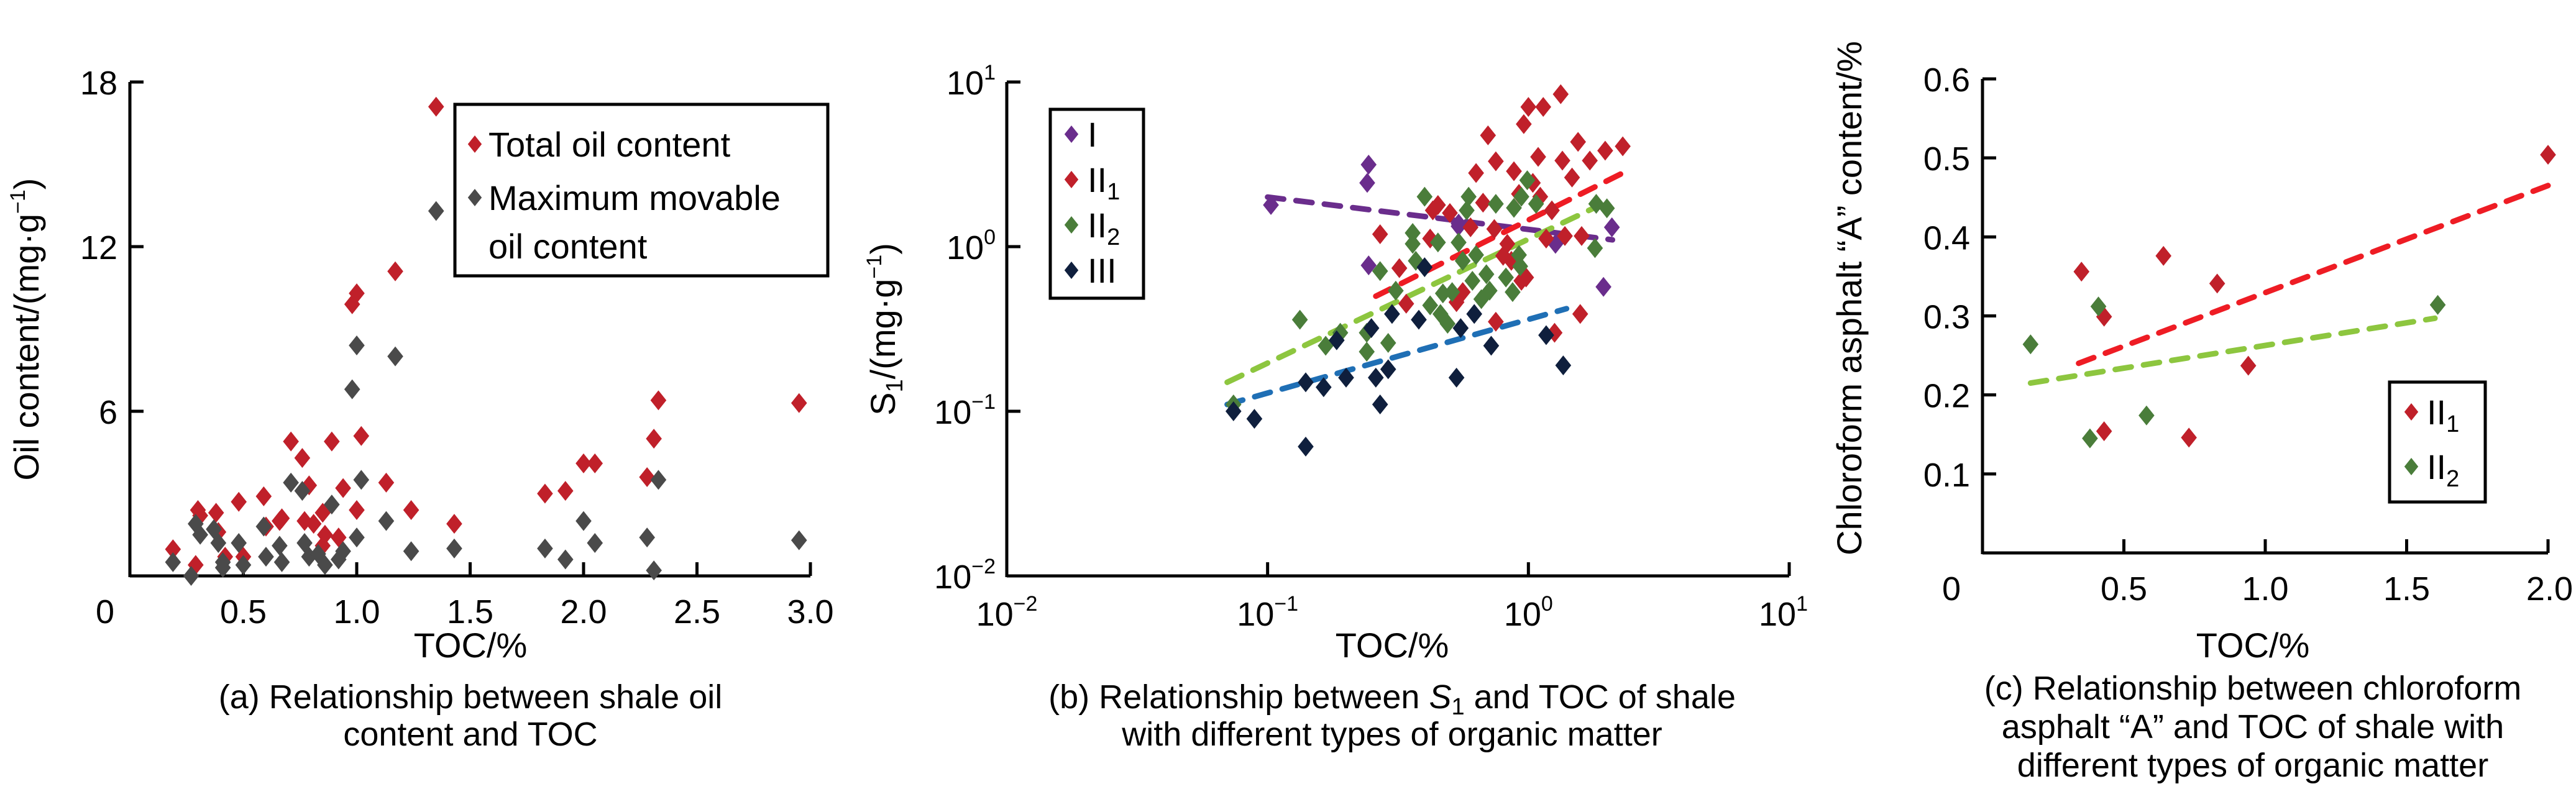 The width and height of the screenshot is (2576, 789). I want to click on panel-c-x-tick-label: 1.5, so click(2406, 589).